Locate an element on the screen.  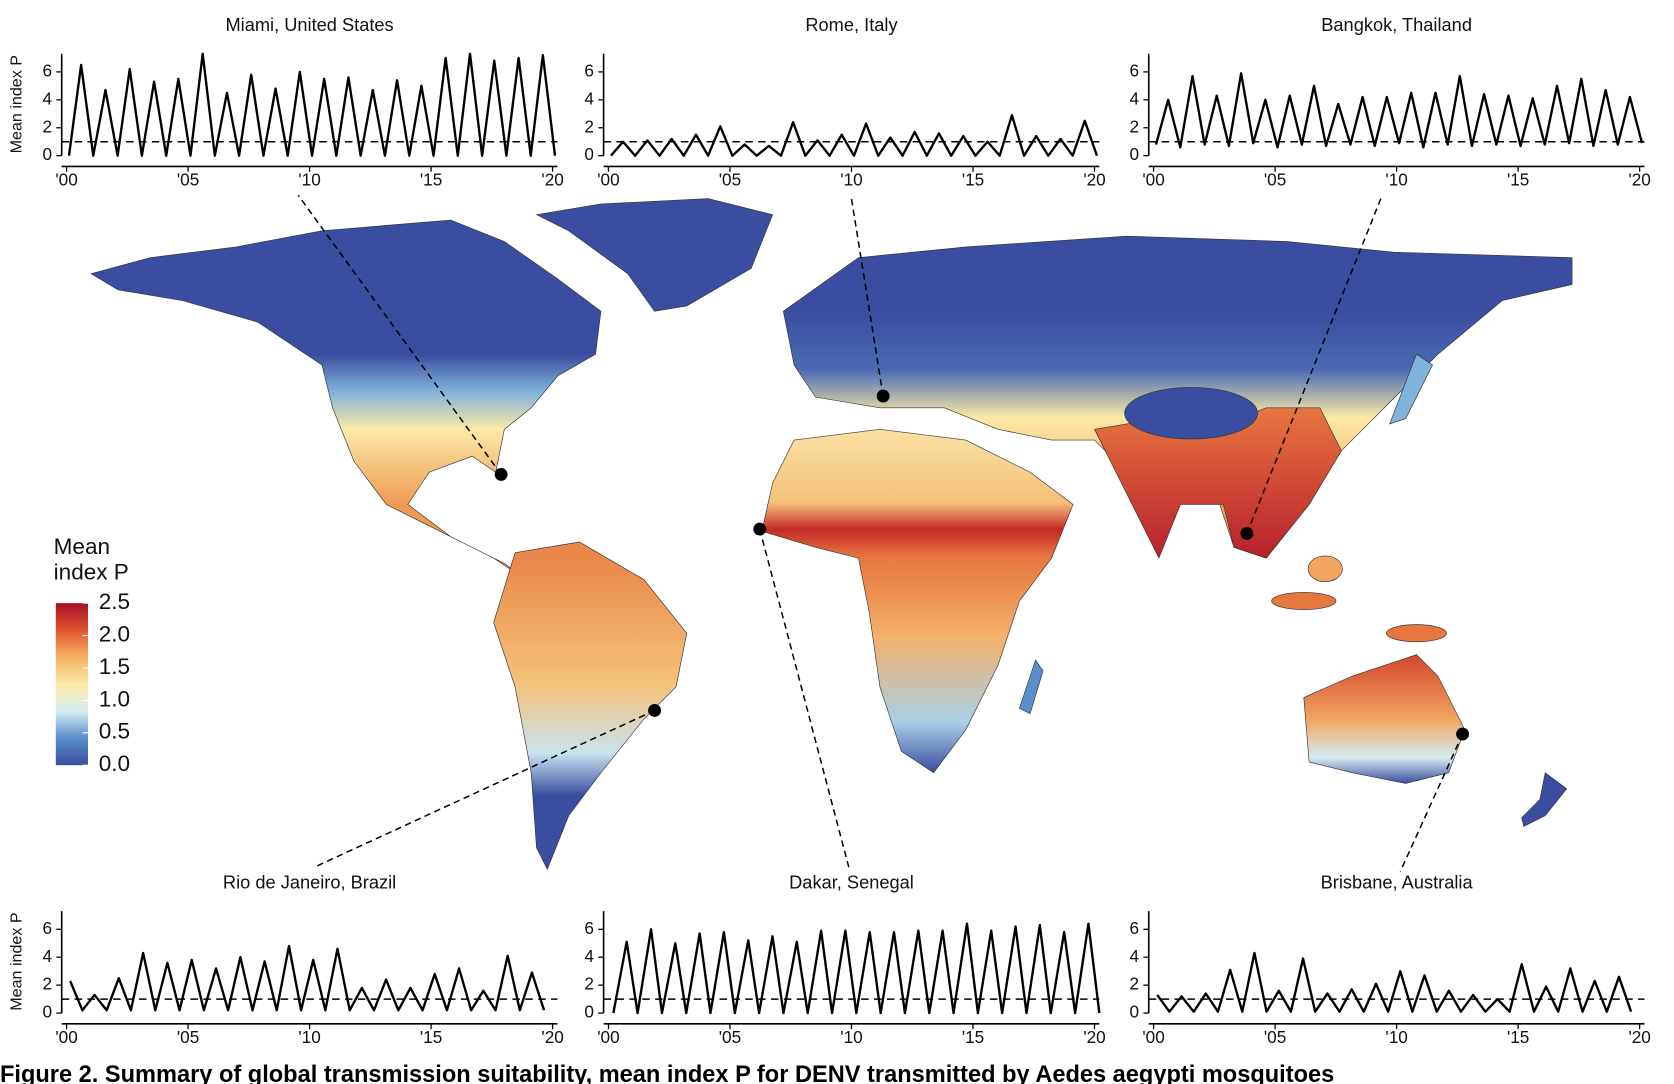
panel-title: Bangkok, Thailand is located at coordinates (1396, 24).